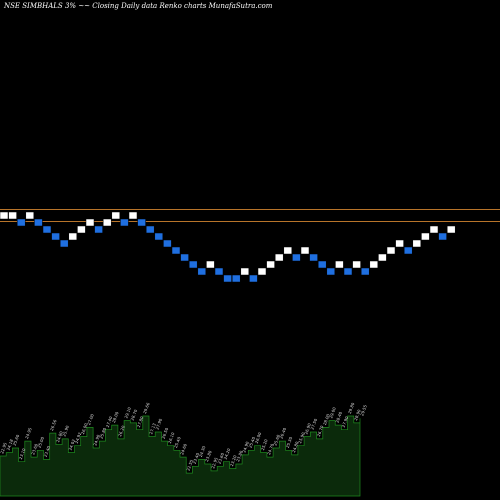  I want to click on volume-label: 24.18, so click(9, 444).